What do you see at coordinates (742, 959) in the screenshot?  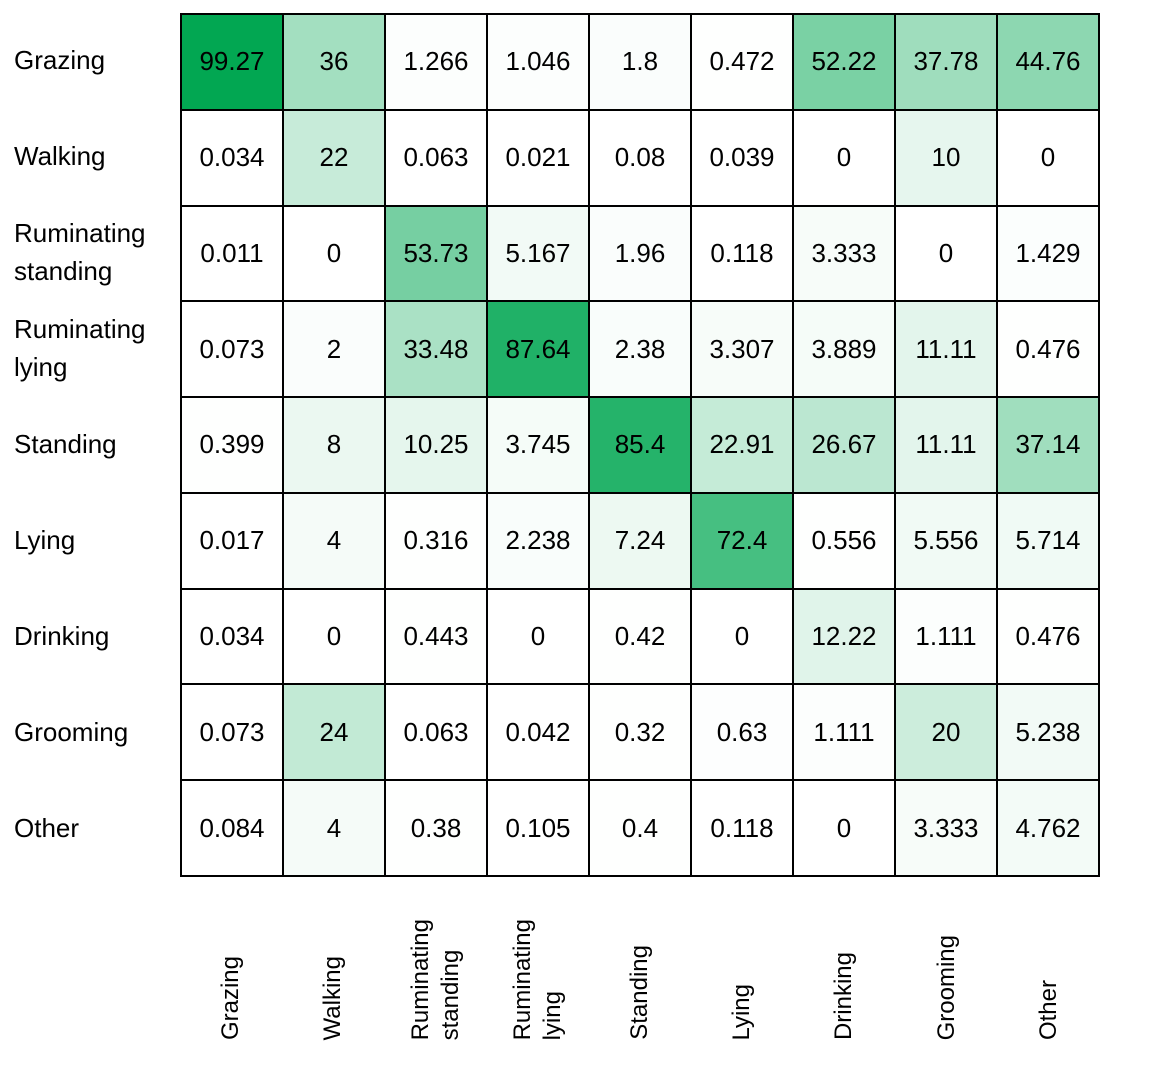 I see `col-label: Lying` at bounding box center [742, 959].